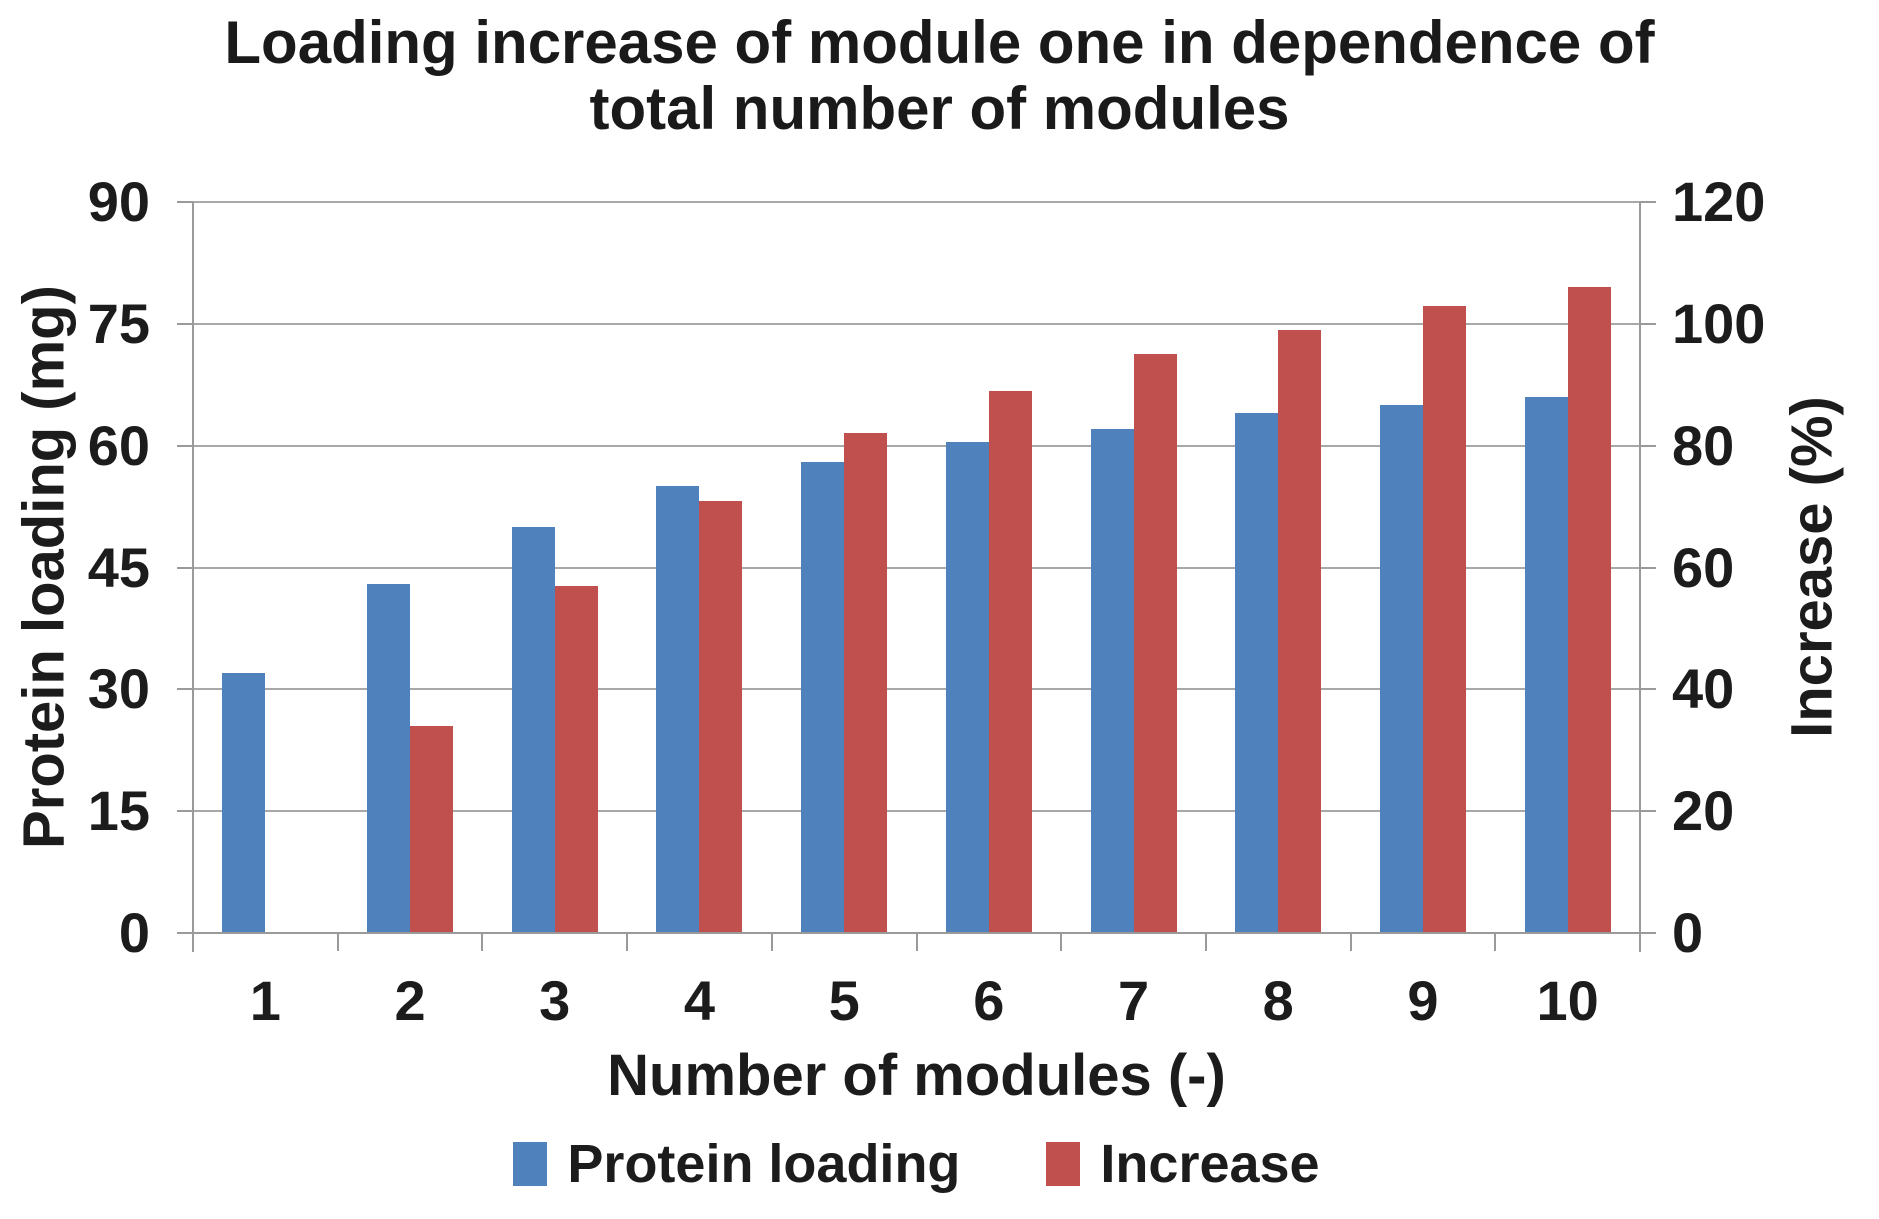 The image size is (1879, 1219). What do you see at coordinates (1703, 811) in the screenshot?
I see `right-tick-label-20: 20` at bounding box center [1703, 811].